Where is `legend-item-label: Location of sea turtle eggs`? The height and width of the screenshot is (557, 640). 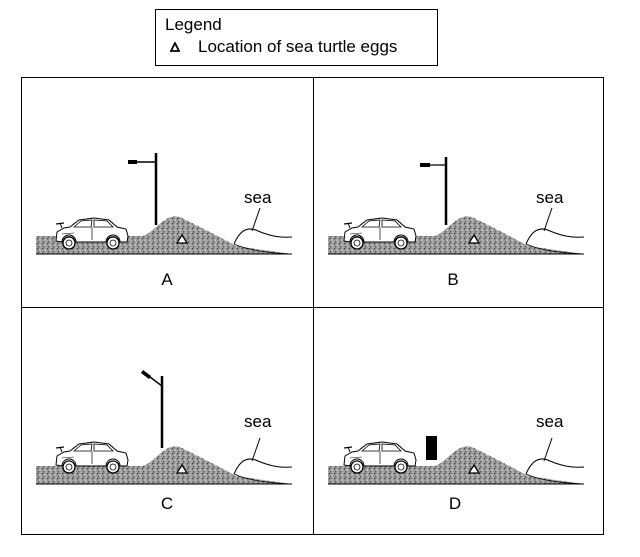 legend-item-label: Location of sea turtle eggs is located at coordinates (298, 46).